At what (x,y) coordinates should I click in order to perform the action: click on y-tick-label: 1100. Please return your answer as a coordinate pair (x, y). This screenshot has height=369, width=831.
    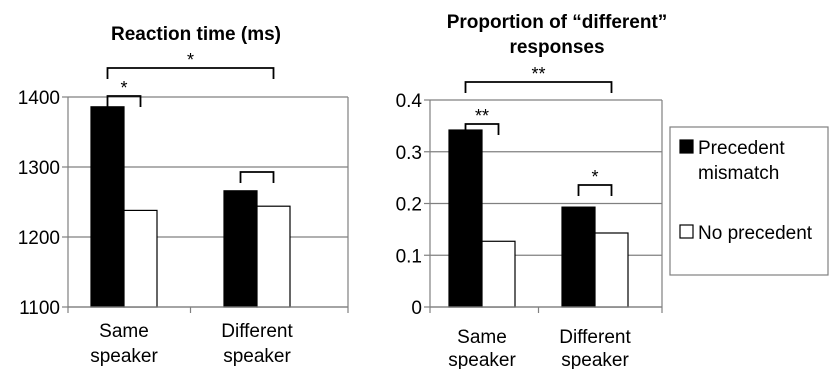
    Looking at the image, I should click on (39, 308).